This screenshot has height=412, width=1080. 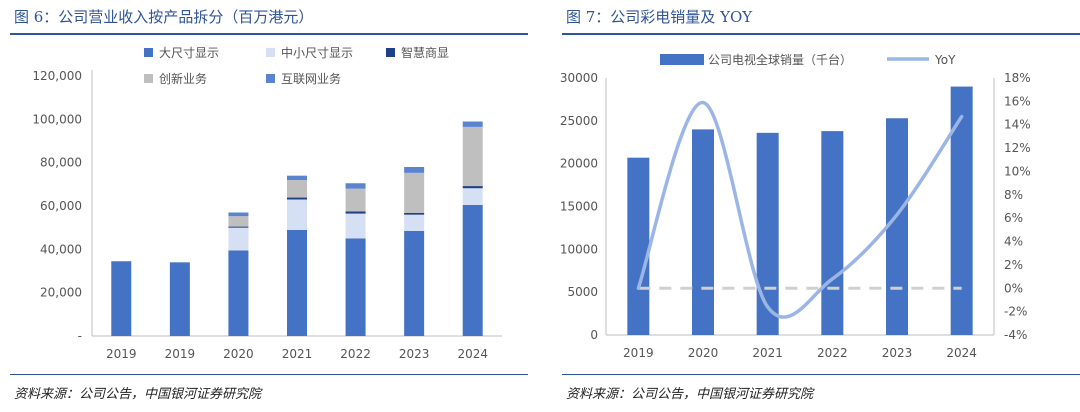 I want to click on y-left-tick-label: 0, so click(x=594, y=335).